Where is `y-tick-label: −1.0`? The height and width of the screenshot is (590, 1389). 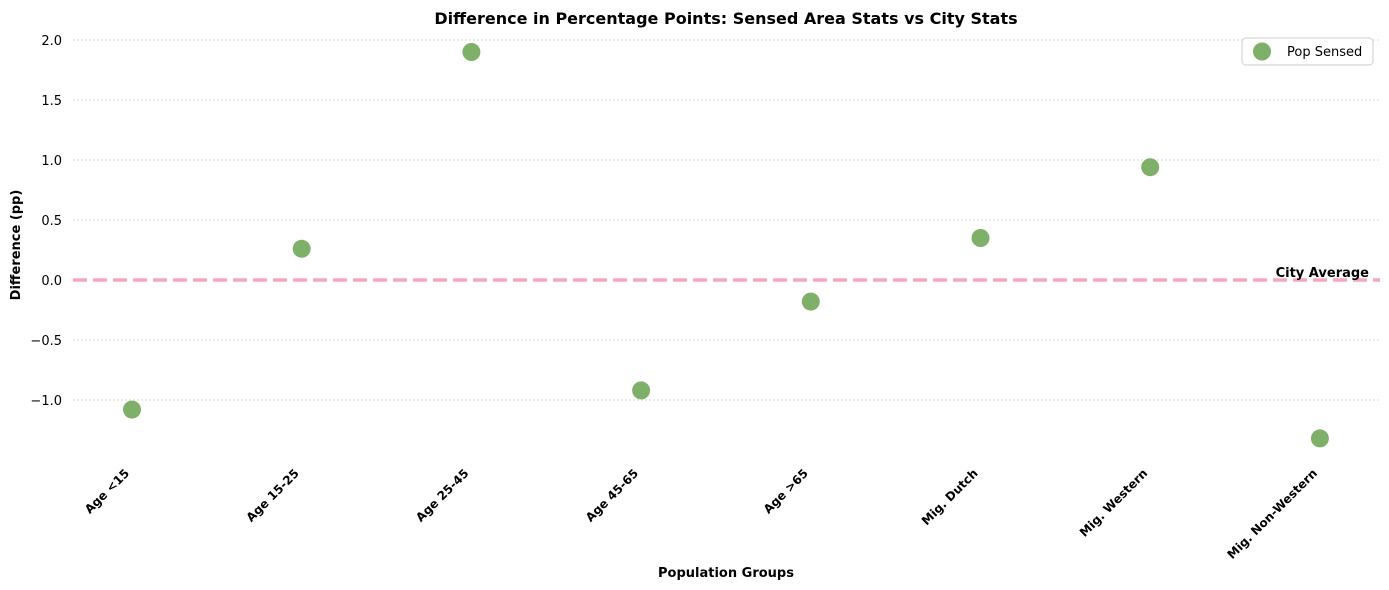 y-tick-label: −1.0 is located at coordinates (46, 401).